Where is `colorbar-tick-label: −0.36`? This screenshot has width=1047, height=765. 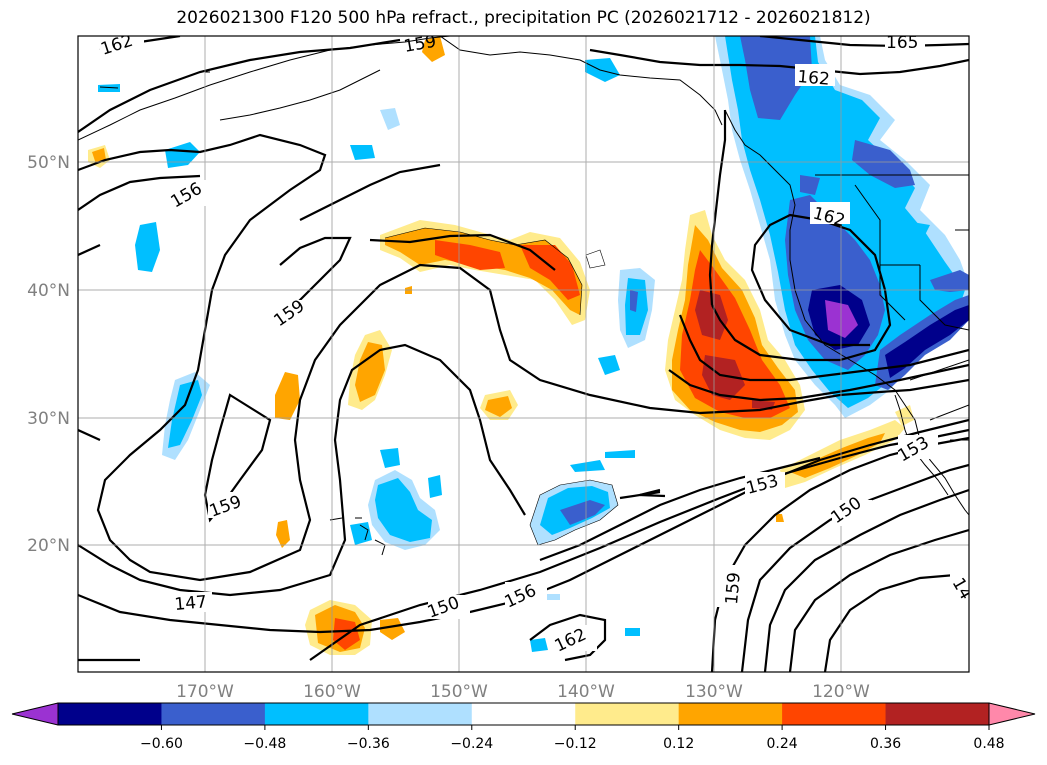
colorbar-tick-label: −0.36 is located at coordinates (368, 744).